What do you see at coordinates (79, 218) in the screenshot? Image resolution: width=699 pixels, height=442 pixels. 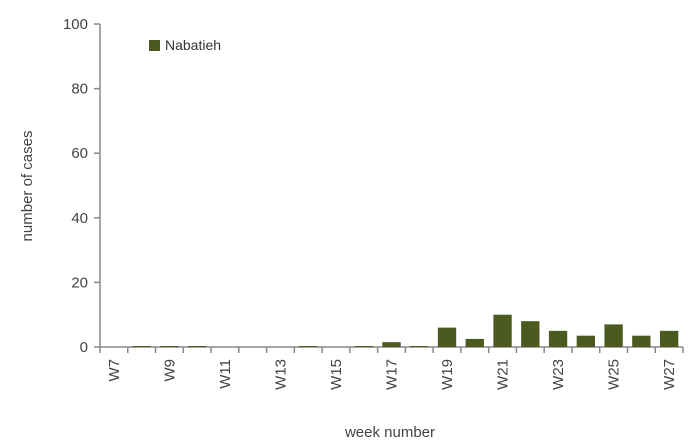 I see `y-tick-label: 40` at bounding box center [79, 218].